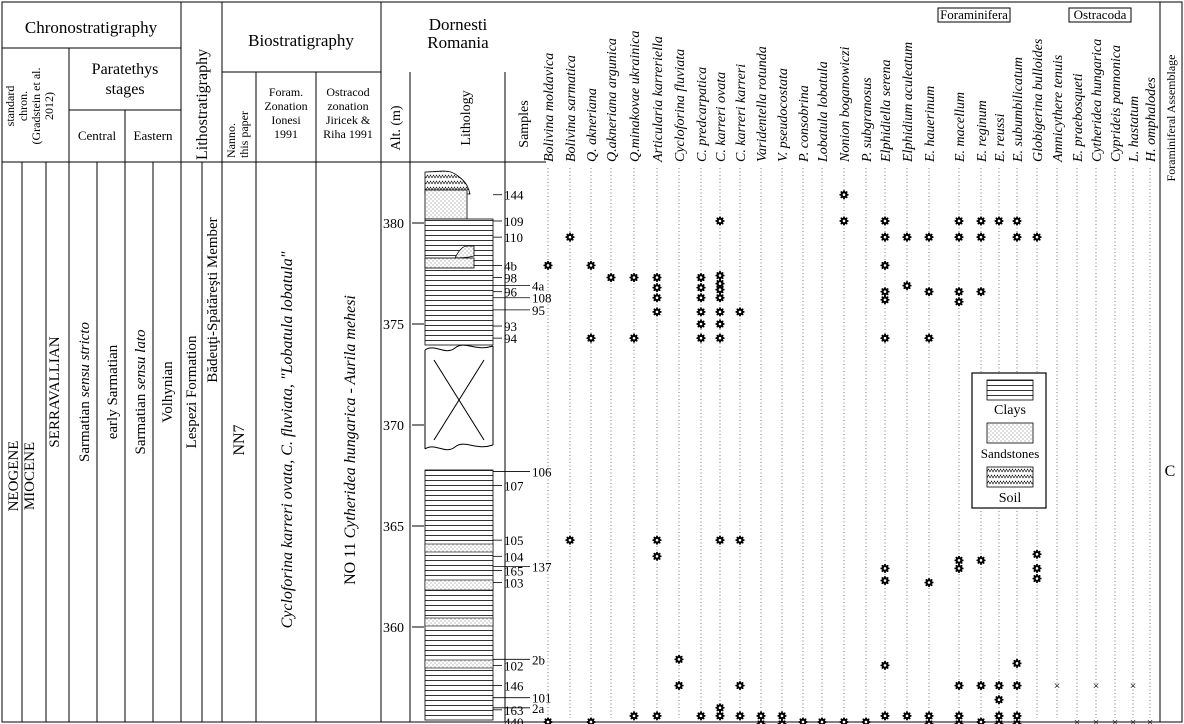 The width and height of the screenshot is (1184, 724). What do you see at coordinates (1151, 120) in the screenshot?
I see `taxon-name: H. omphalodes` at bounding box center [1151, 120].